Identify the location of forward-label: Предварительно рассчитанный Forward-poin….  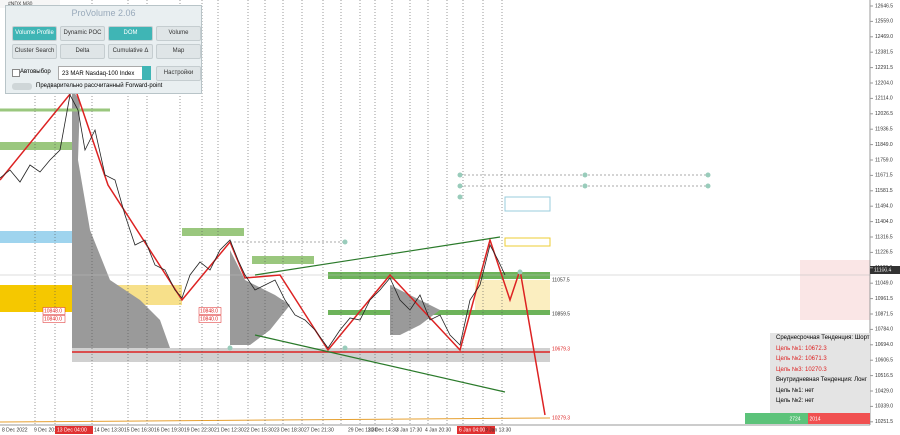
(99, 86).